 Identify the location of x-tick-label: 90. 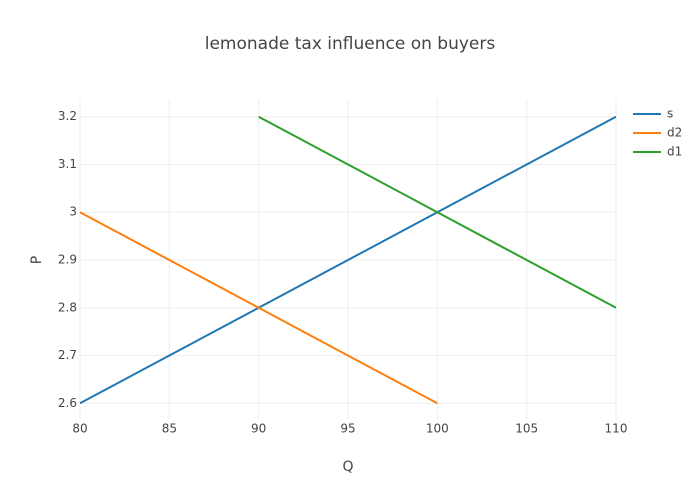
(258, 429).